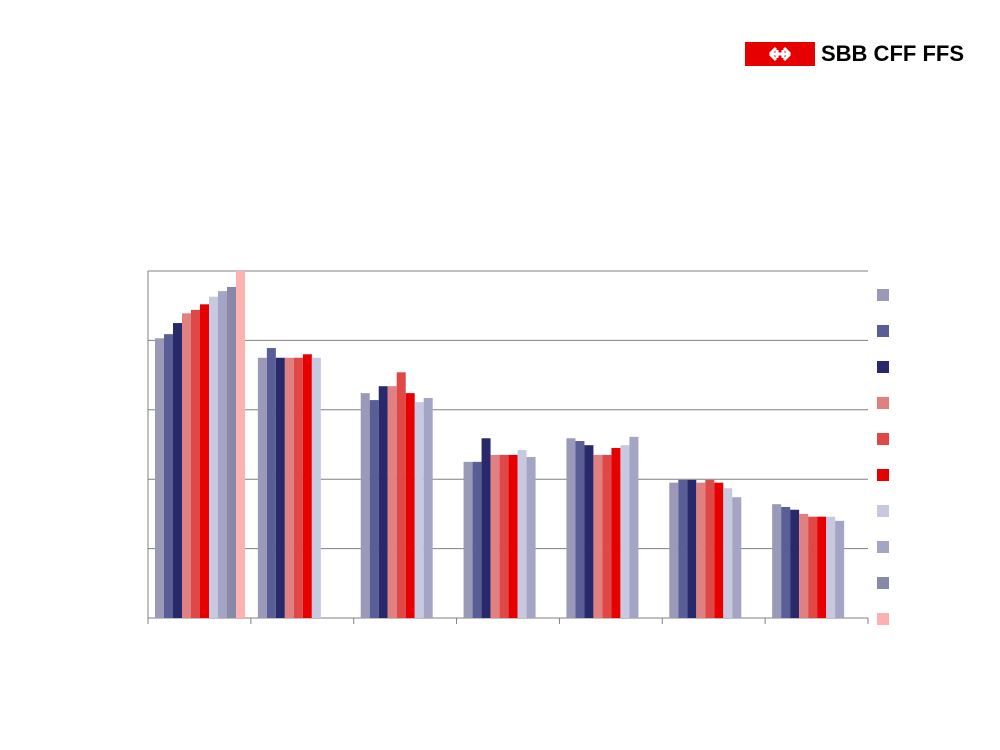 This screenshot has width=1000, height=750. Describe the element at coordinates (780, 54) in the screenshot. I see `logo-arrows` at that location.